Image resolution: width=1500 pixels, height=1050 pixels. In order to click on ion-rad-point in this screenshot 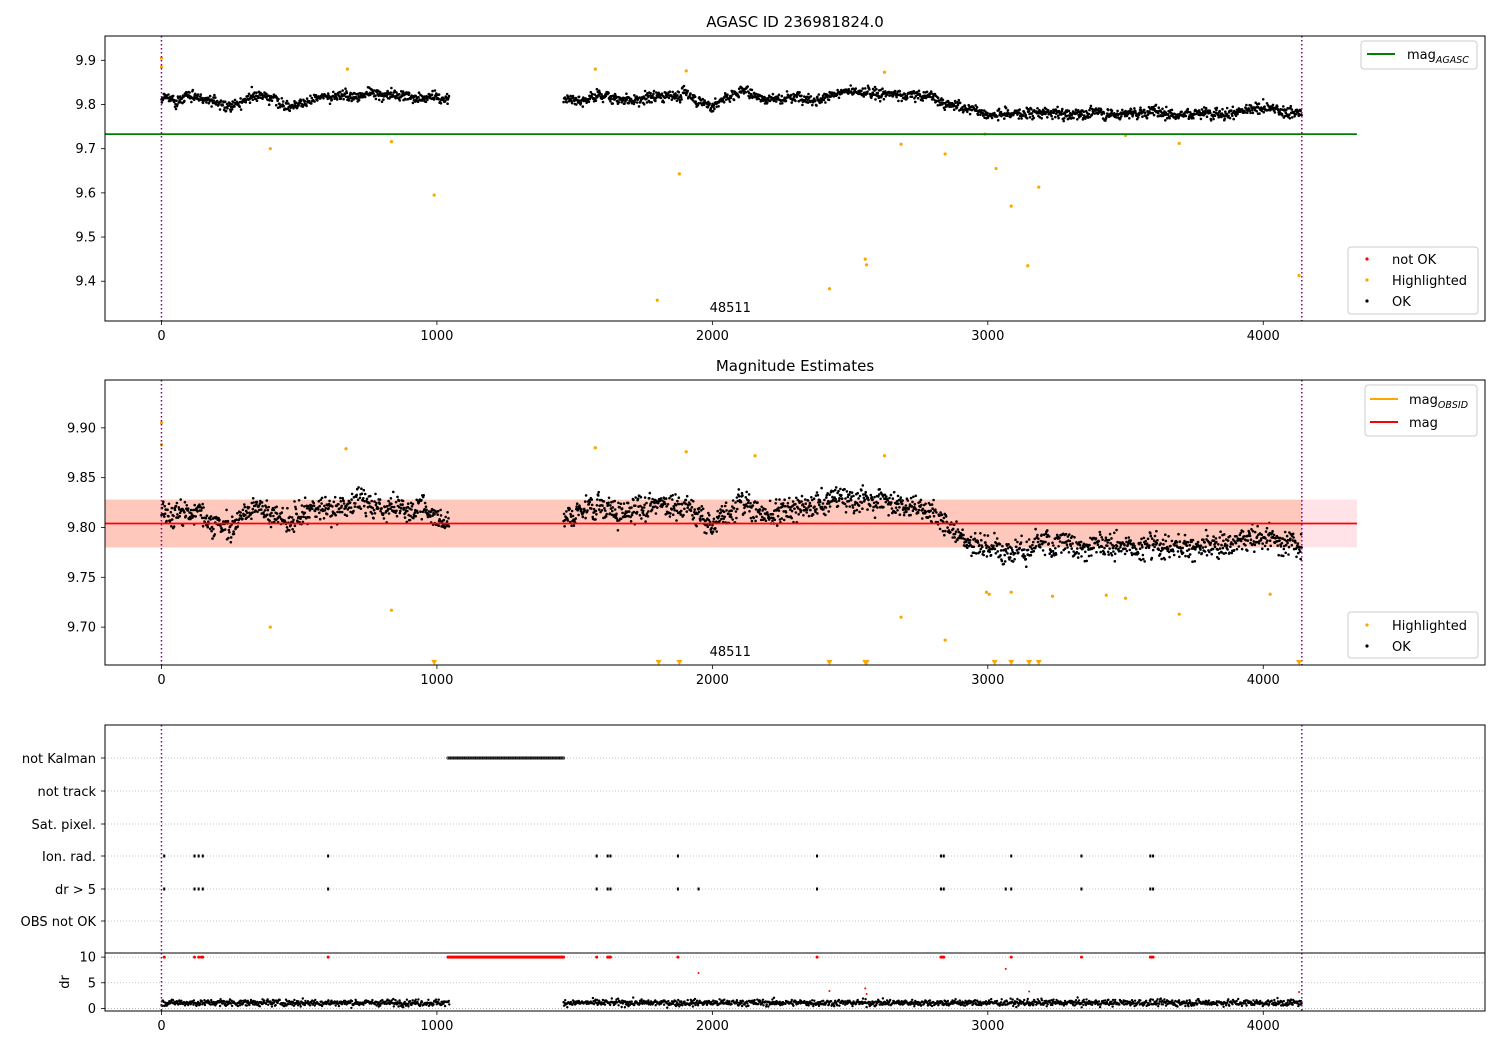, I will do `click(198, 856)`.